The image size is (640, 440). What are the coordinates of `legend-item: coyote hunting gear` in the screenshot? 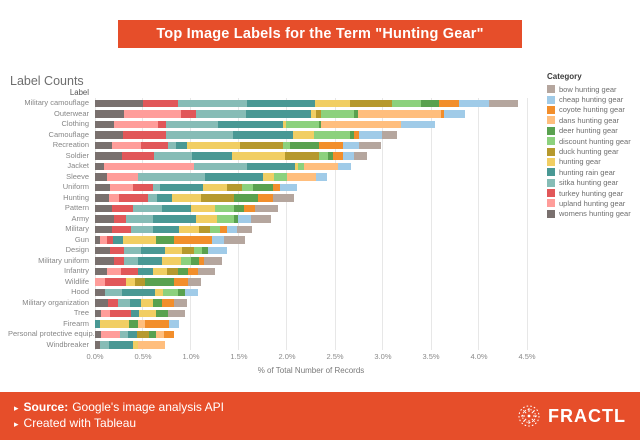 It's located at (593, 110).